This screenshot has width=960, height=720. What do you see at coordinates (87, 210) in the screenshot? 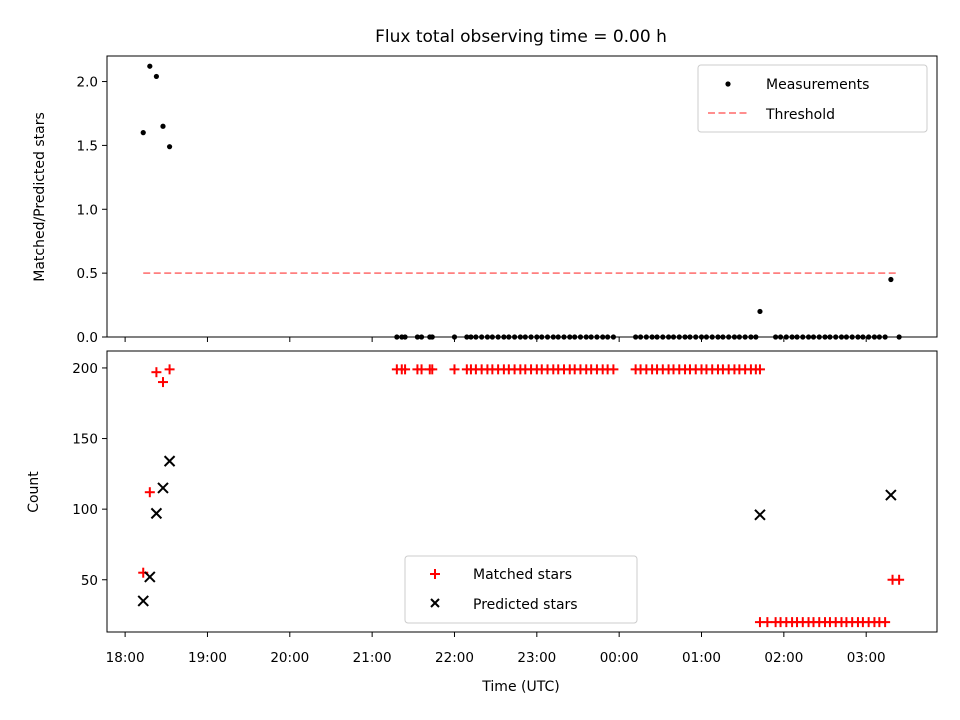
I see `top-ytick-label: 1.0` at bounding box center [87, 210].